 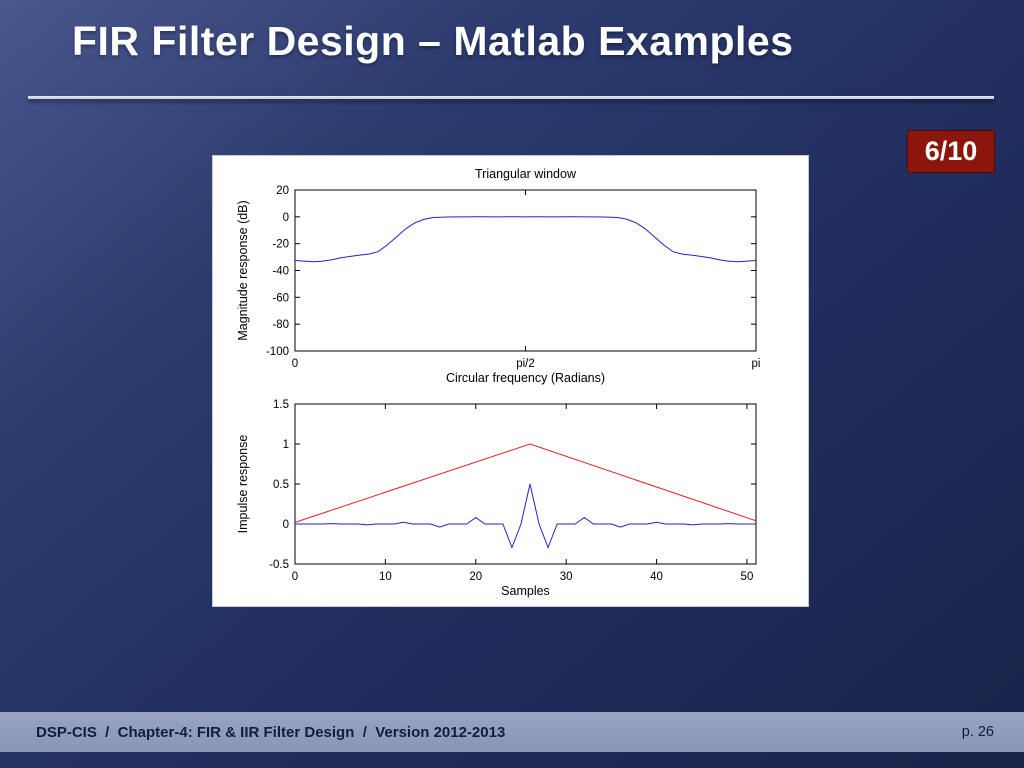 I want to click on svg-text: 10, so click(x=385, y=577).